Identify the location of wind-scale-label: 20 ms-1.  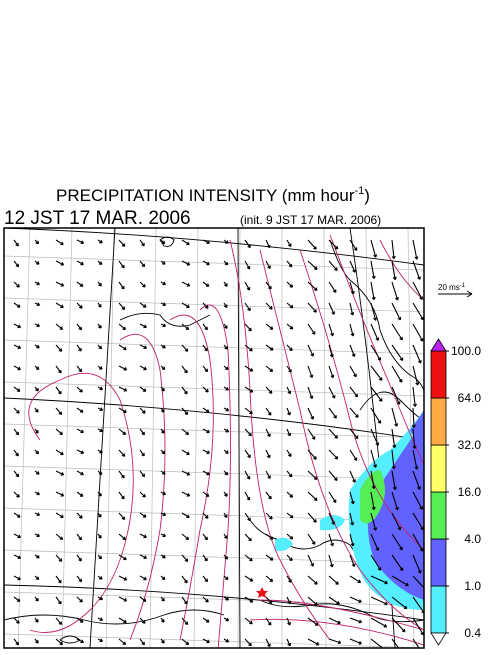
(452, 287).